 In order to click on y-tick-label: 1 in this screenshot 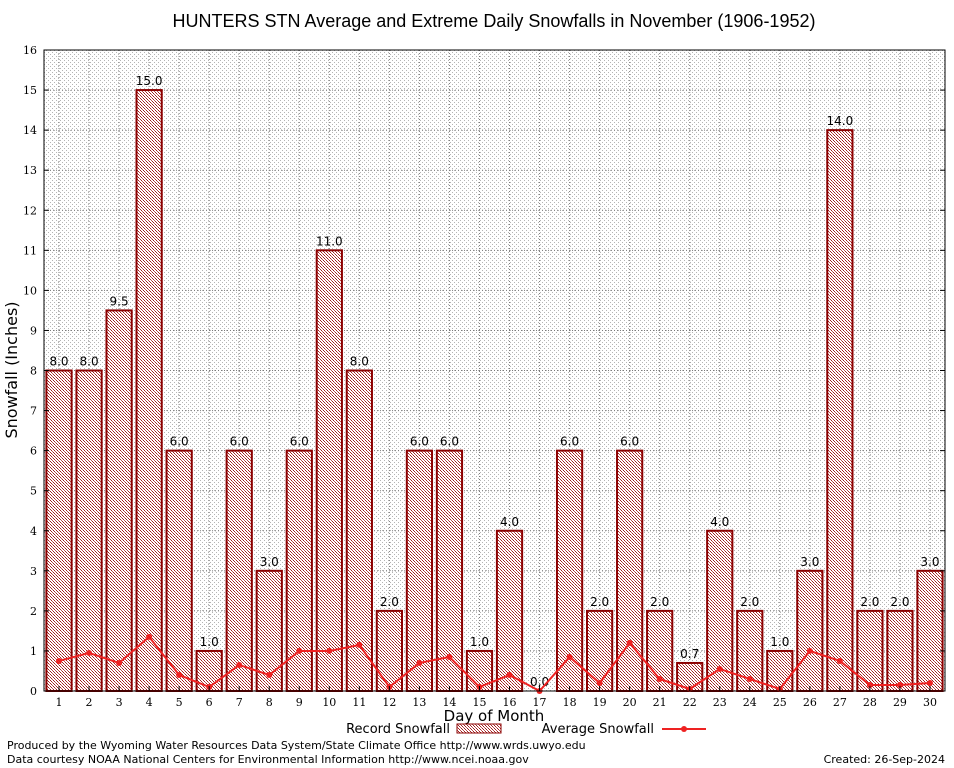, I will do `click(33, 651)`.